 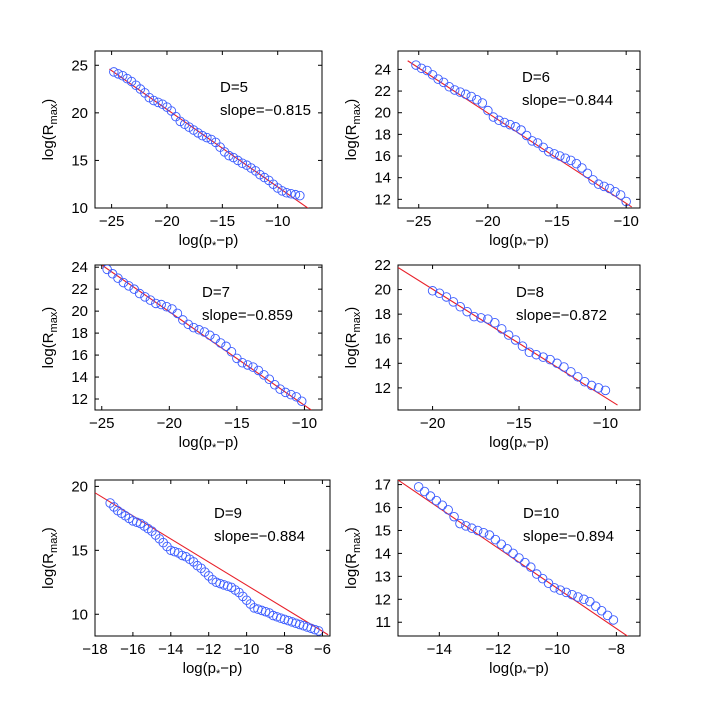 I want to click on slope-label: slope=−0.894, so click(x=568, y=536).